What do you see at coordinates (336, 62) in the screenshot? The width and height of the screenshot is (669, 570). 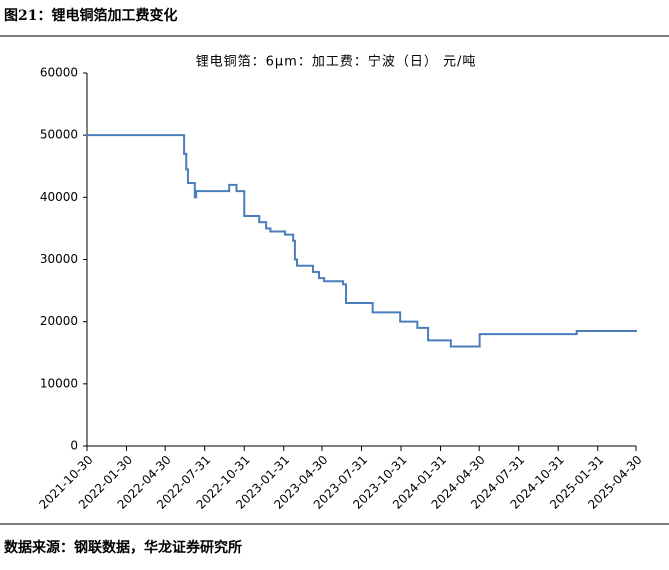 I see `chart-title: 锂电铜箔：6μm：加工费：宁波（日） 元/吨` at bounding box center [336, 62].